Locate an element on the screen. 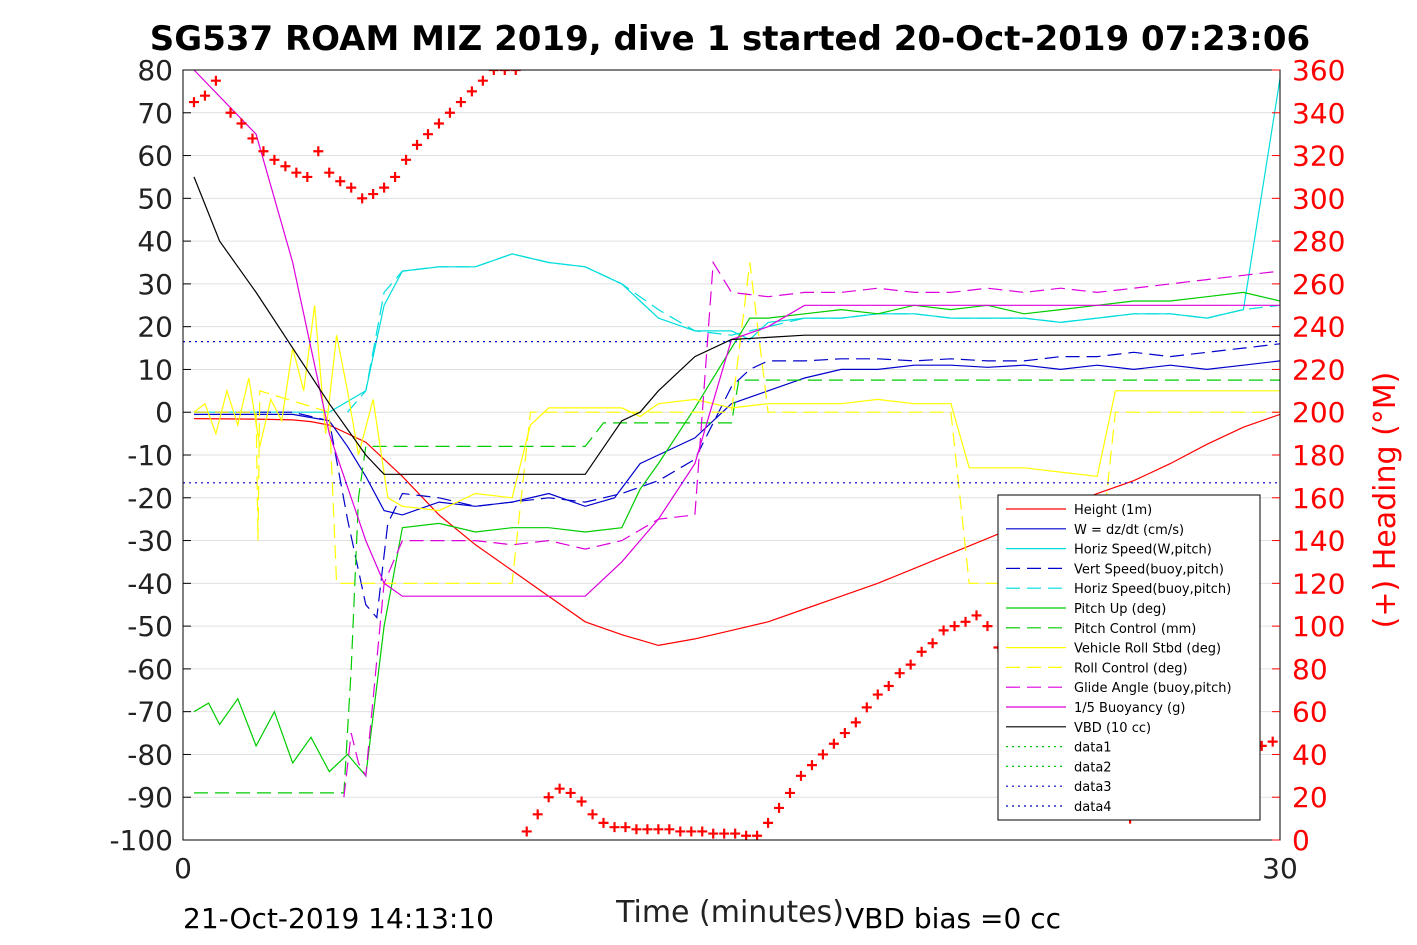 The height and width of the screenshot is (945, 1417). y2-tick-label: 200 is located at coordinates (1318, 412).